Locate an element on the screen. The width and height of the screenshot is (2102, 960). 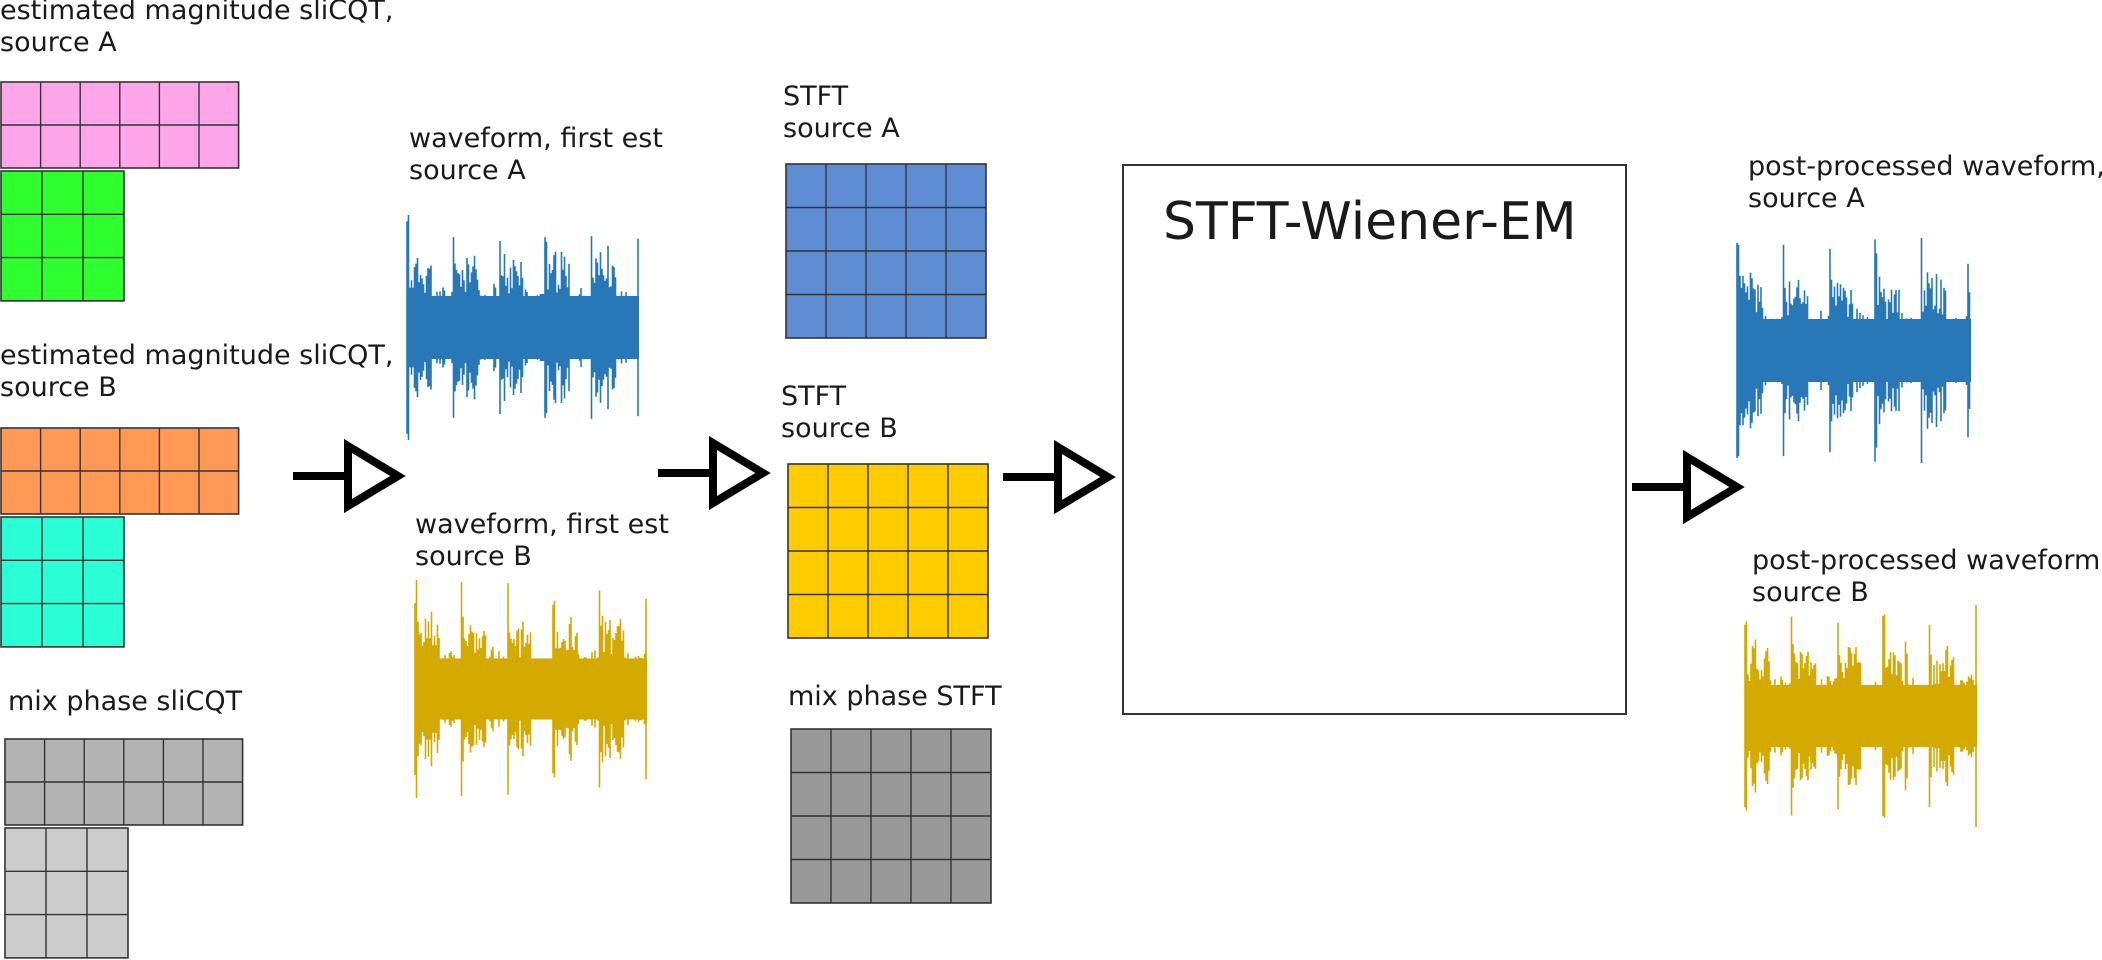
mag-b-label: estimated magnitude sliCQT, source B is located at coordinates (197, 371).